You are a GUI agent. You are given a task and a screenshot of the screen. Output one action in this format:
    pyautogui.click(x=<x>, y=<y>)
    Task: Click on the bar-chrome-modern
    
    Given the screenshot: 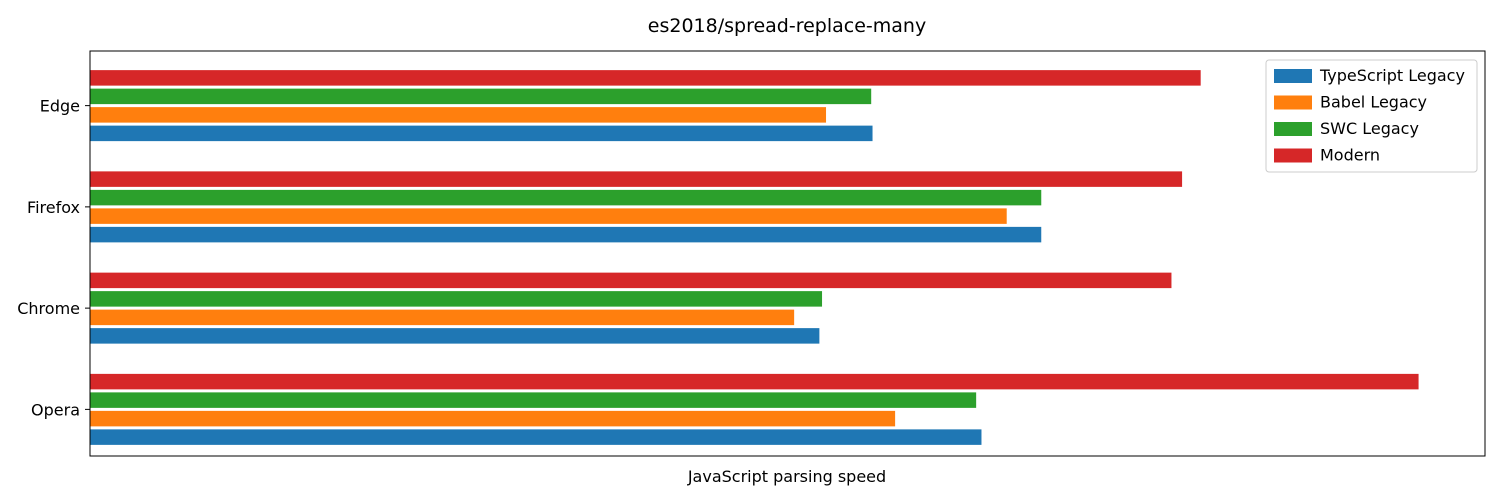 What is the action you would take?
    pyautogui.click(x=631, y=280)
    